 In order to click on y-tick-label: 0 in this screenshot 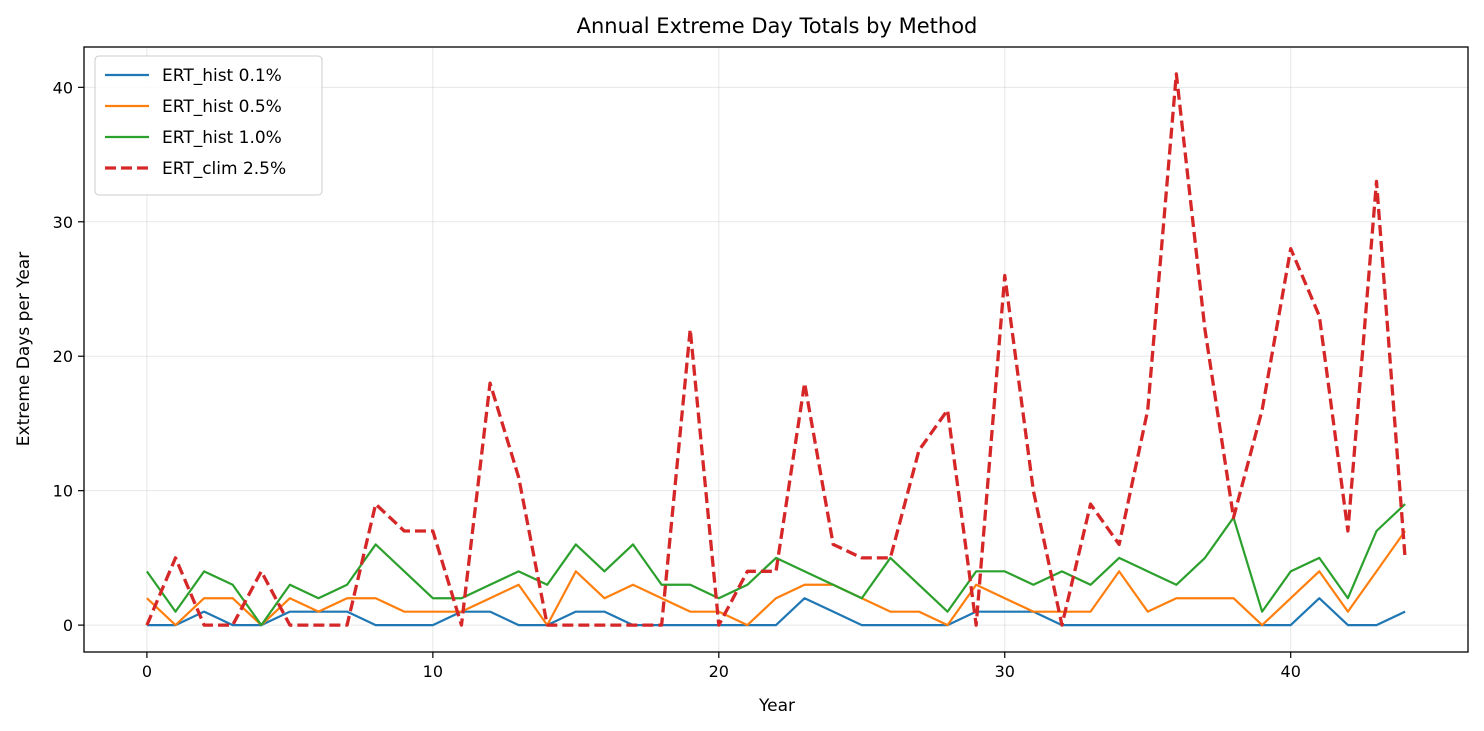, I will do `click(68, 625)`.